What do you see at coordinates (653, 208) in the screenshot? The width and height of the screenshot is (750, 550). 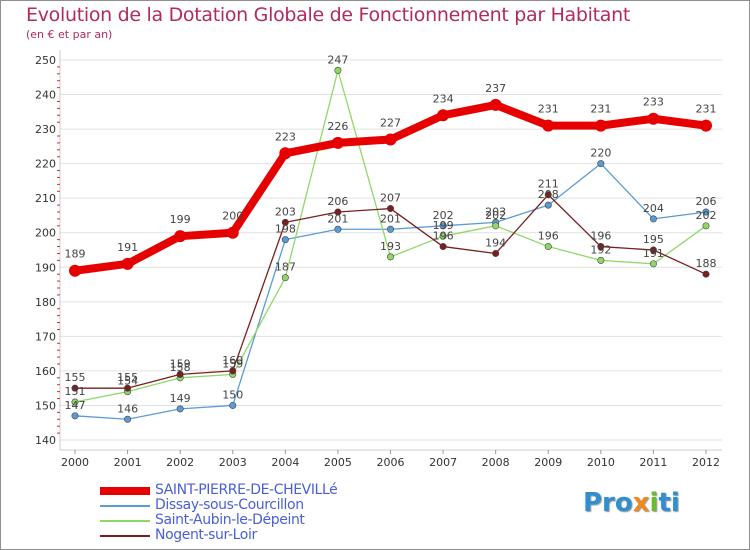 I see `data-label: 204` at bounding box center [653, 208].